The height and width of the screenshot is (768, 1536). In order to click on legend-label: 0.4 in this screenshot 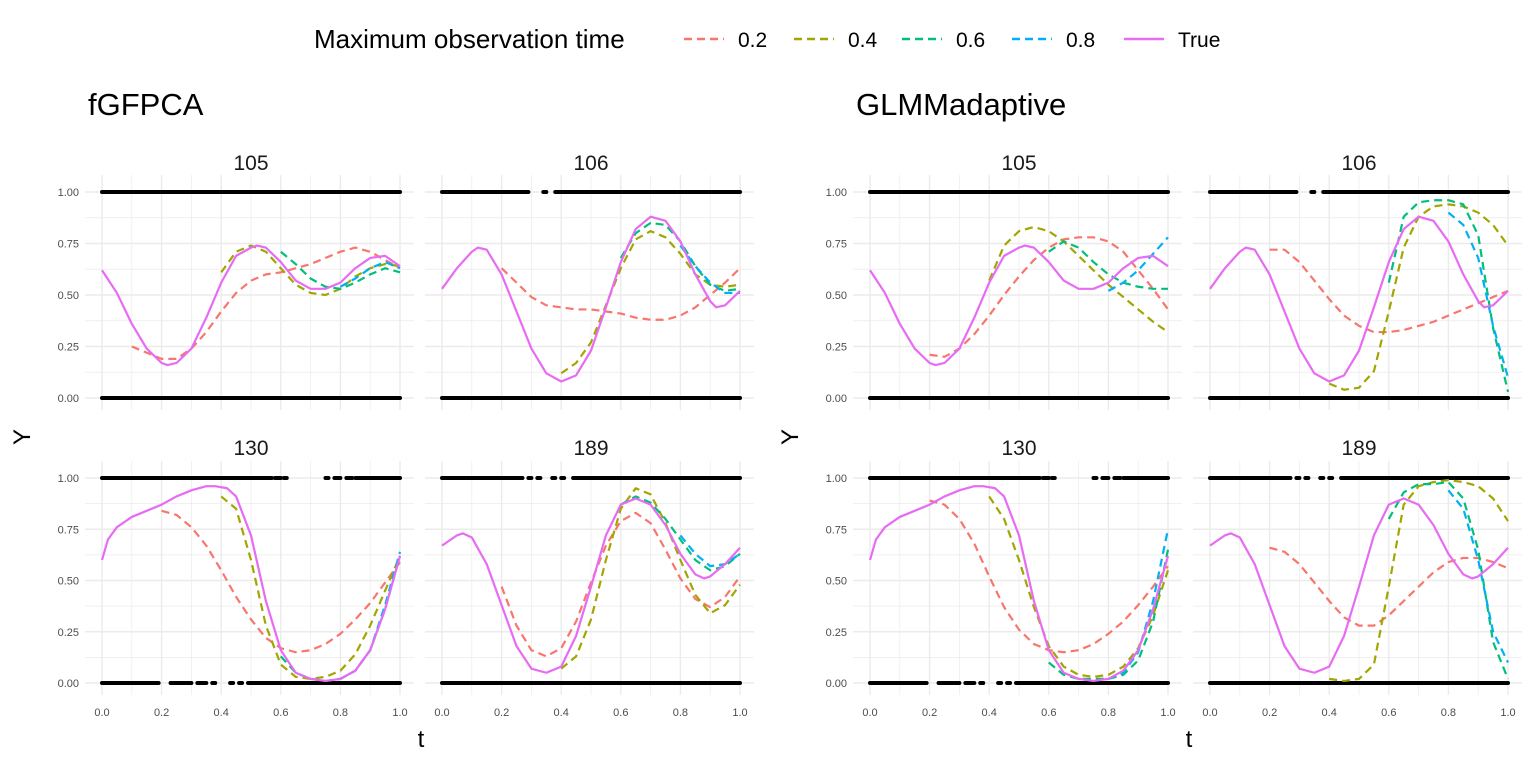, I will do `click(863, 40)`.